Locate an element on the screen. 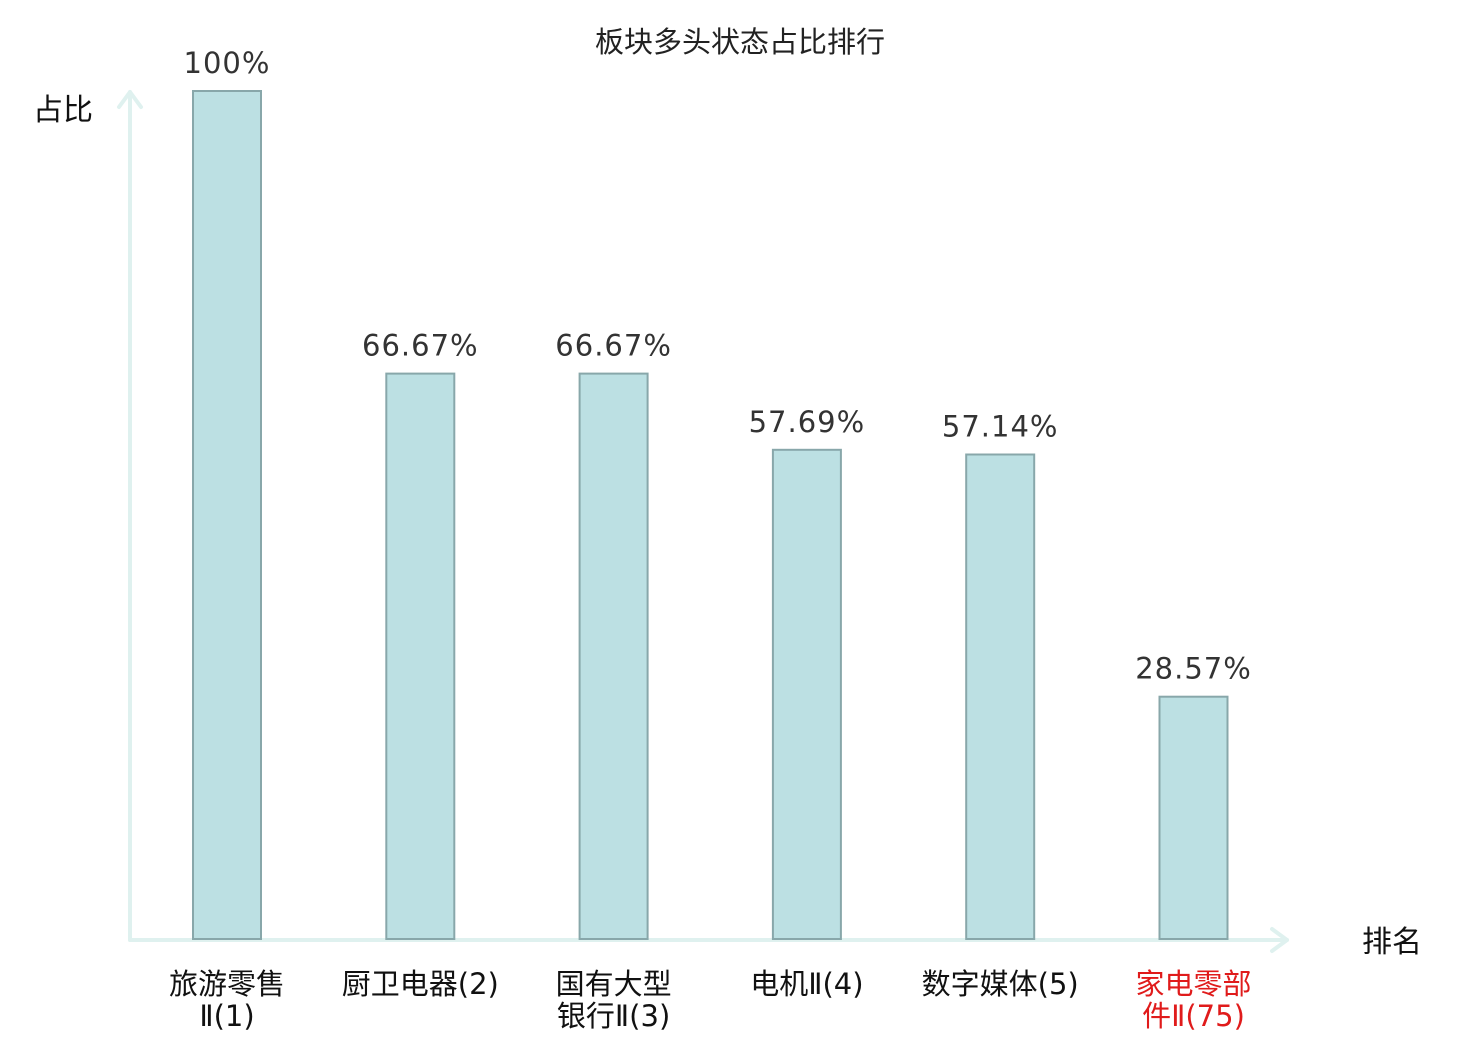 This screenshot has width=1480, height=1040. category-label-line: 厨卫电器(2) is located at coordinates (420, 984).